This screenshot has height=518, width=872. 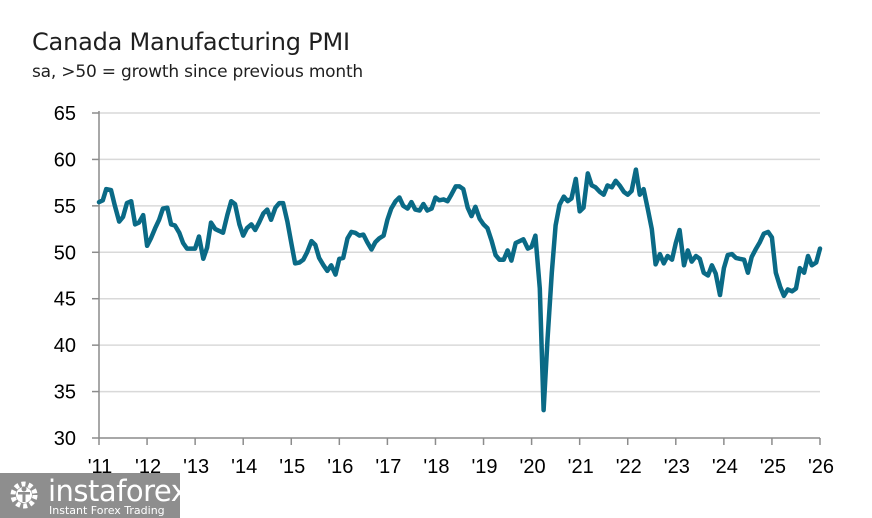 I want to click on watermark: instaforex Instant Forex Trading, so click(x=94, y=495).